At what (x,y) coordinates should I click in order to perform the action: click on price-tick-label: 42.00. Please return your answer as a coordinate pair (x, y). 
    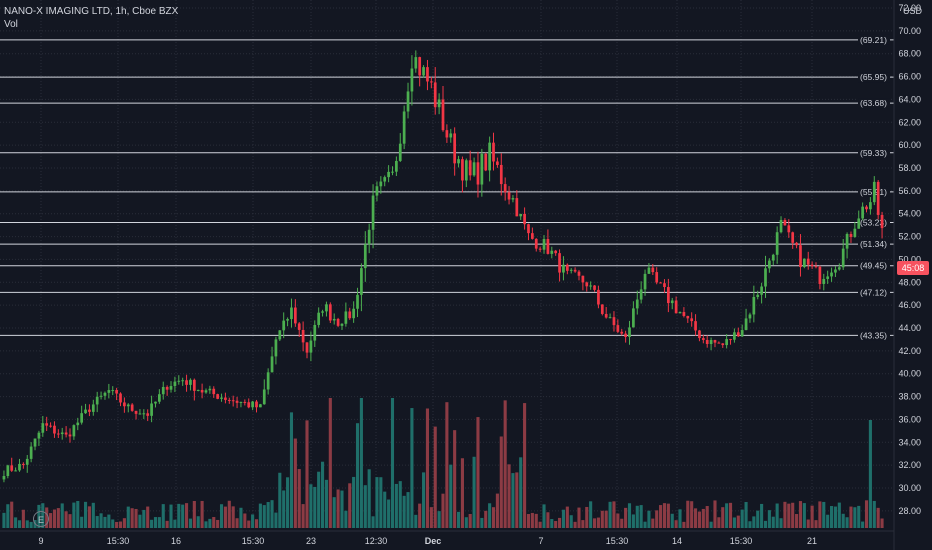
    Looking at the image, I should click on (909, 351).